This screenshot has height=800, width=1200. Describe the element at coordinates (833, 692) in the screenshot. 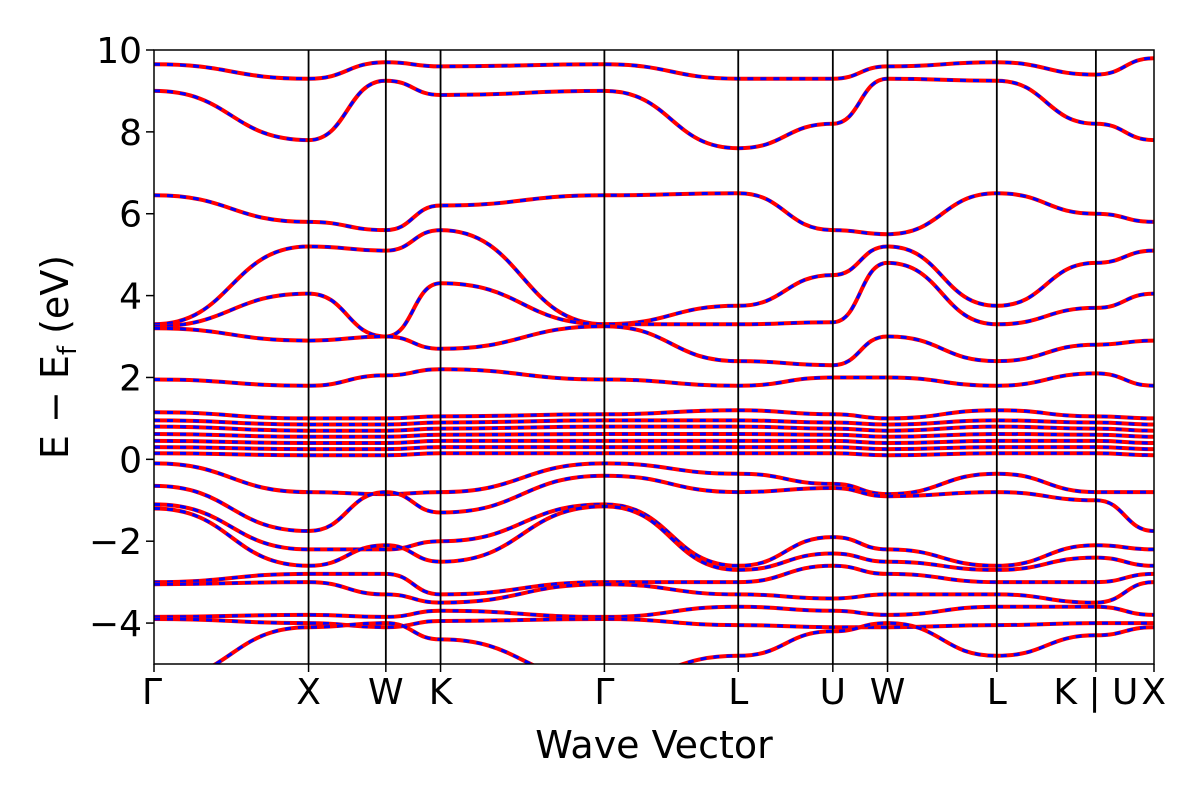

I see `x-tick-label: U` at that location.